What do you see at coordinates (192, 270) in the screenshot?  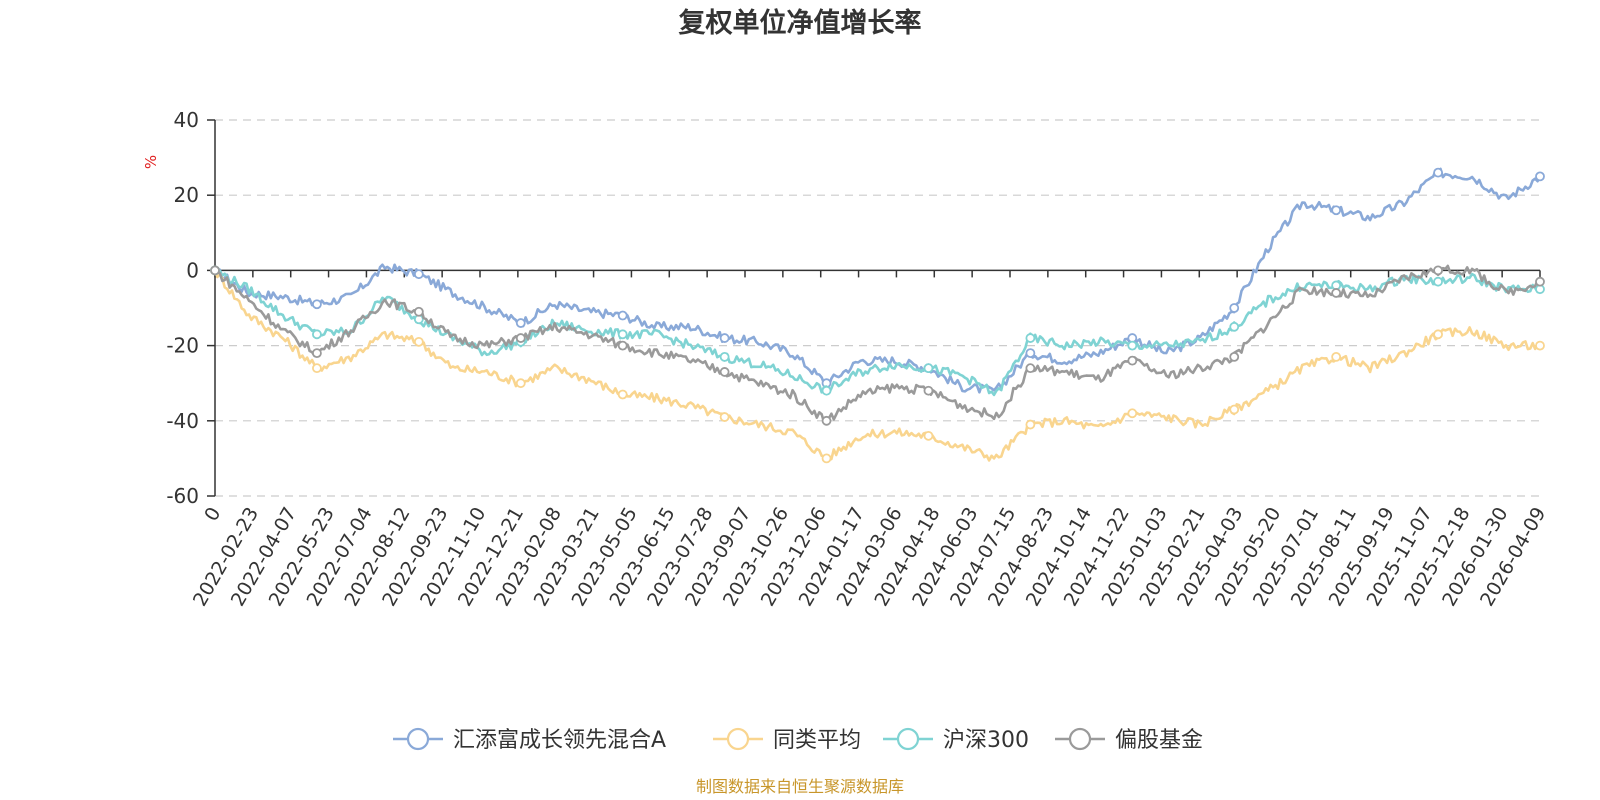 I see `y-tick-label: 0` at bounding box center [192, 270].